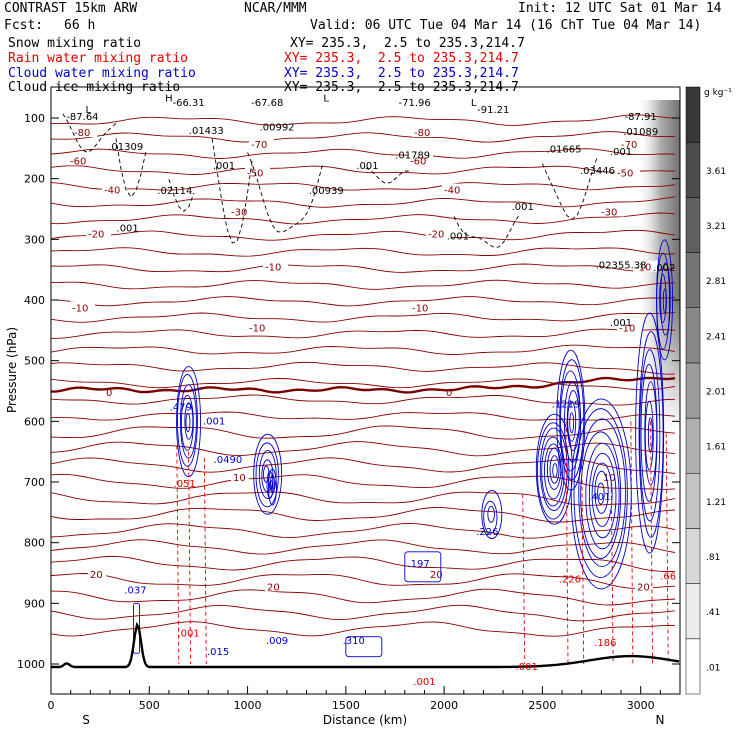  What do you see at coordinates (80, 25) in the screenshot?
I see `forecast-hours: 66 h` at bounding box center [80, 25].